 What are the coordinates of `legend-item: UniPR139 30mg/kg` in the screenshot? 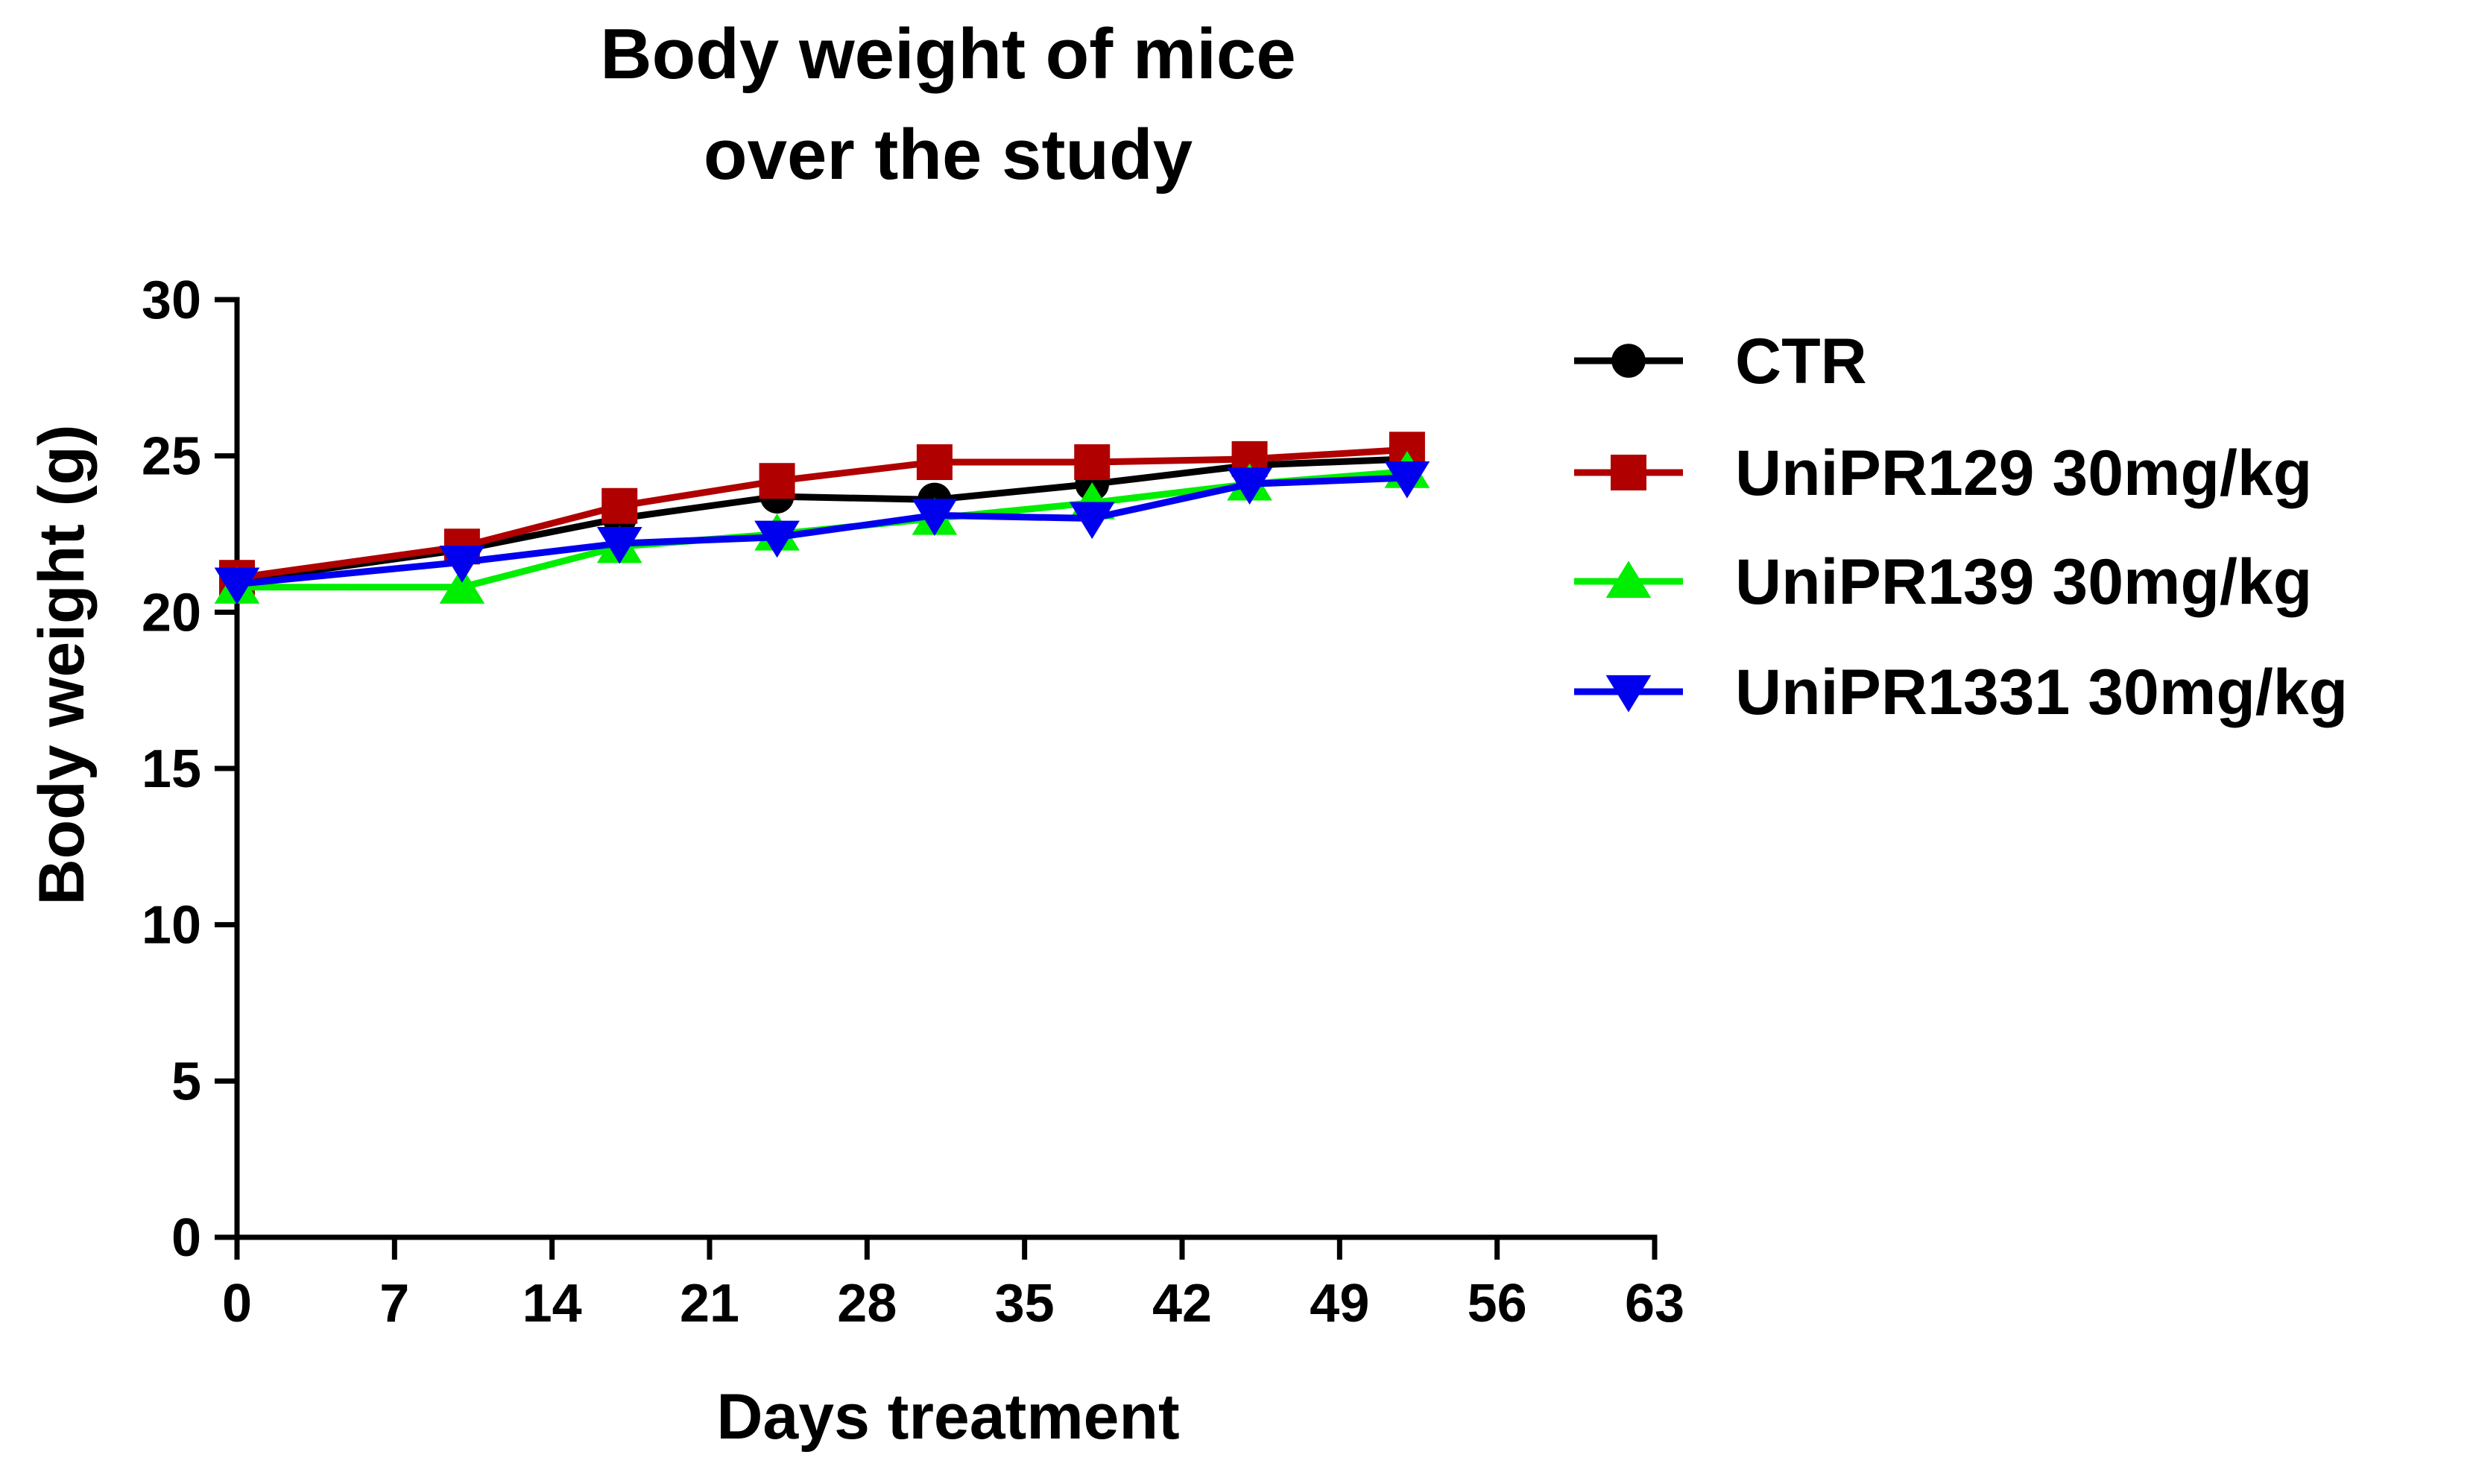 It's located at (1943, 582).